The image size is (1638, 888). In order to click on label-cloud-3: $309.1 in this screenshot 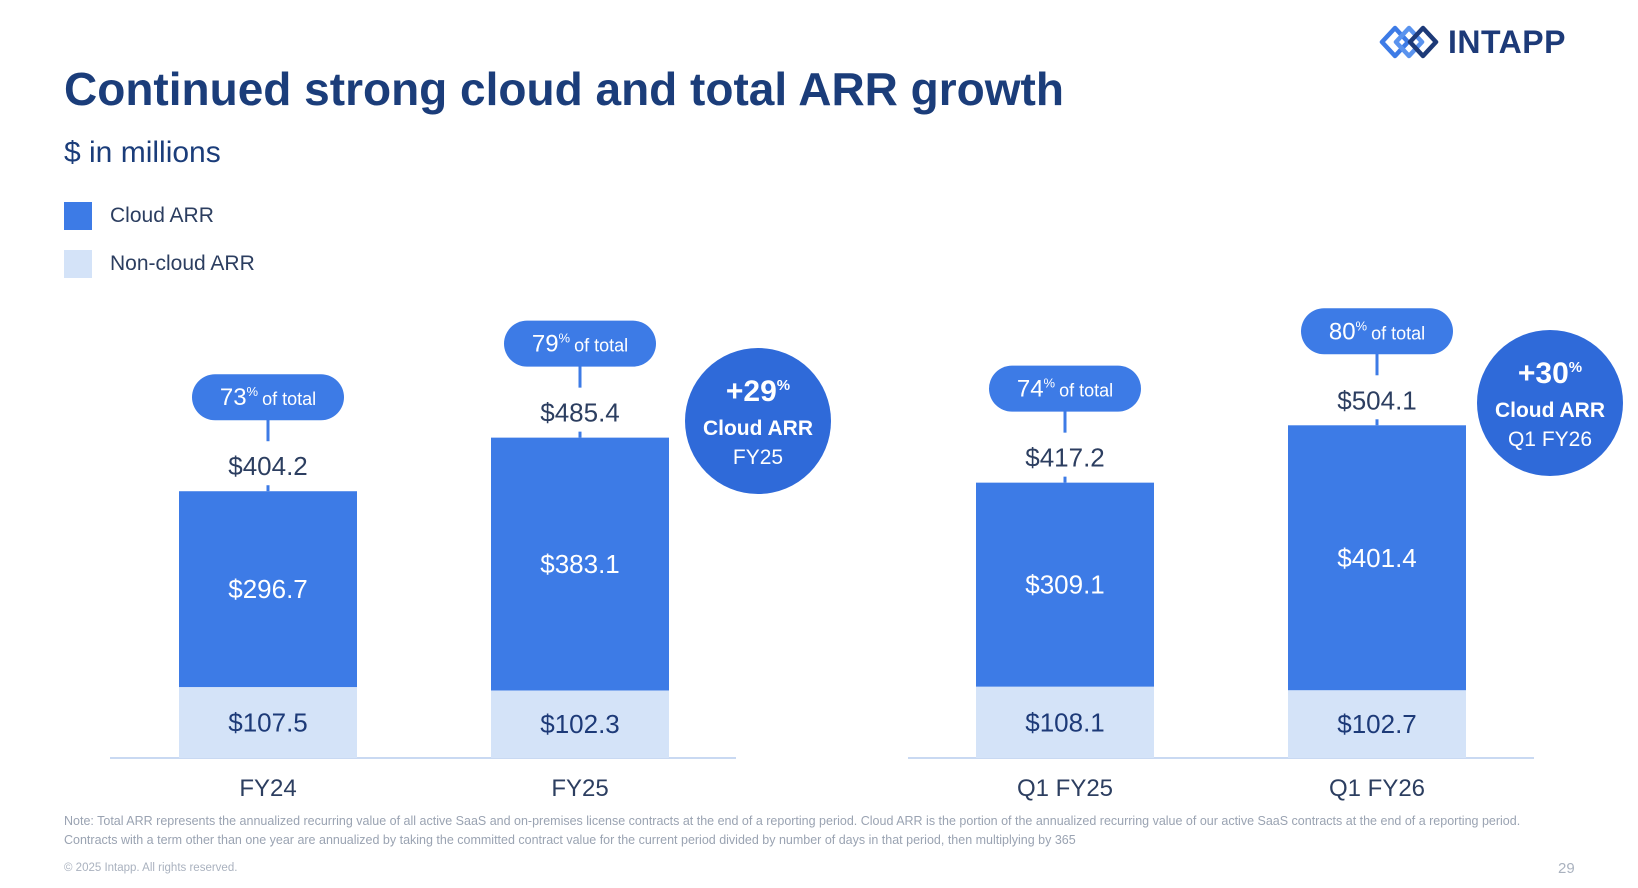, I will do `click(1065, 585)`.